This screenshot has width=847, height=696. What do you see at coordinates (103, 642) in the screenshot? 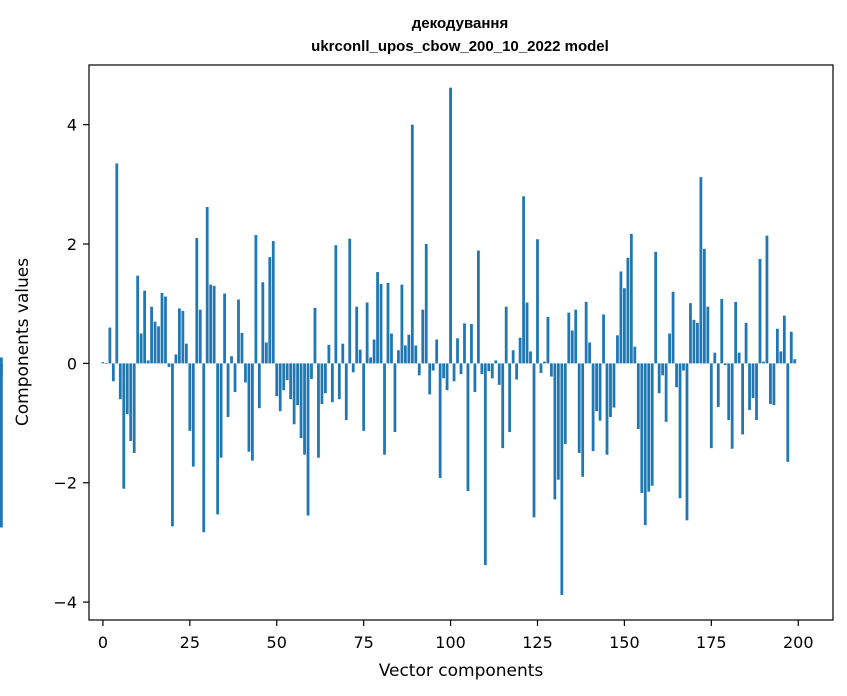
I see `x-tick-label-0: 0` at bounding box center [103, 642].